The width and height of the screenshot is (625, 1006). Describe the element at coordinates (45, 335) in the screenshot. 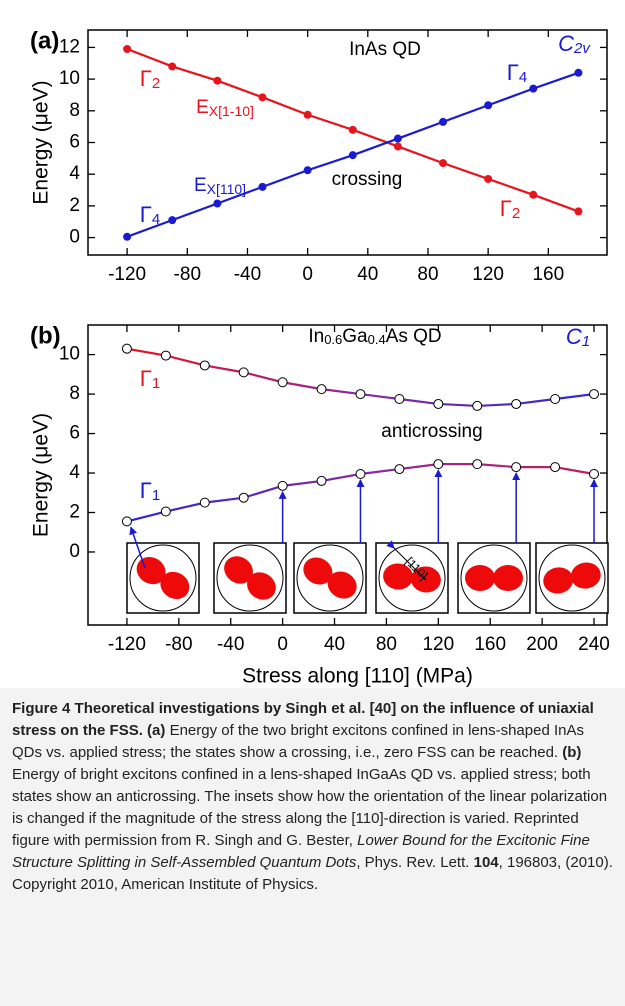

I see `panel-label: (b)` at that location.